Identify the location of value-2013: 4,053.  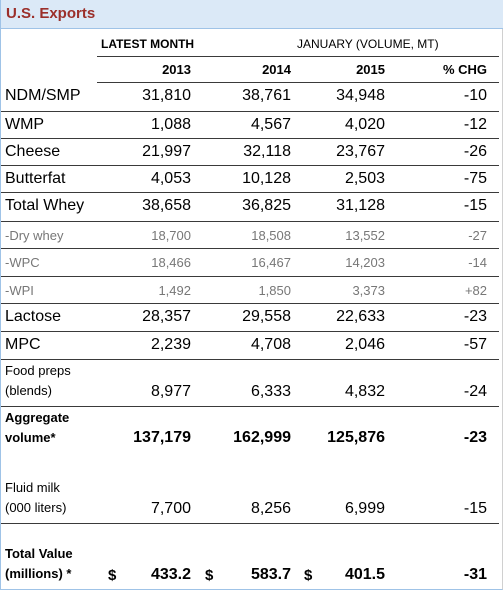
(170, 178).